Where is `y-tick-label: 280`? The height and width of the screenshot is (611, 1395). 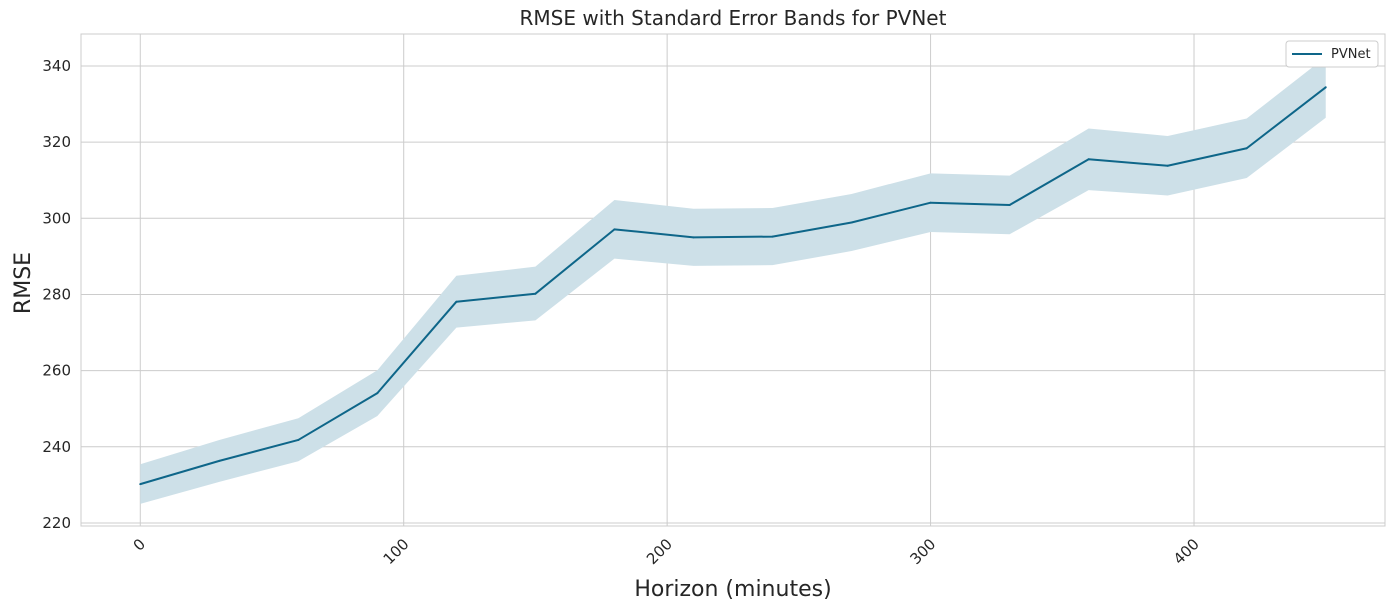 y-tick-label: 280 is located at coordinates (56, 294).